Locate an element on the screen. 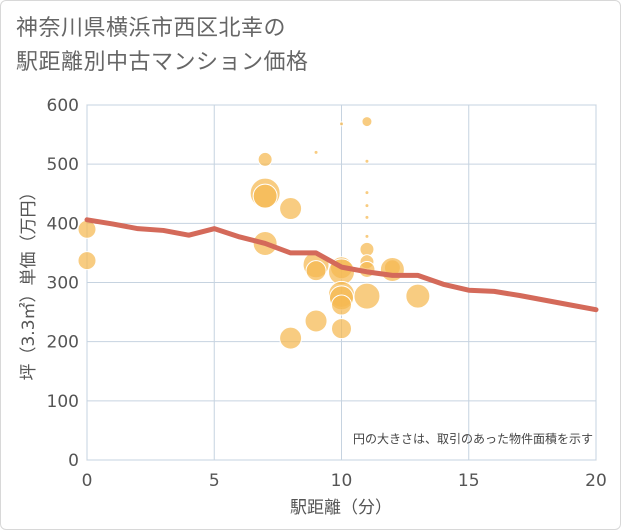  size-annotation: 円の大きさは、取引のあった物件面積を示す is located at coordinates (473, 438).